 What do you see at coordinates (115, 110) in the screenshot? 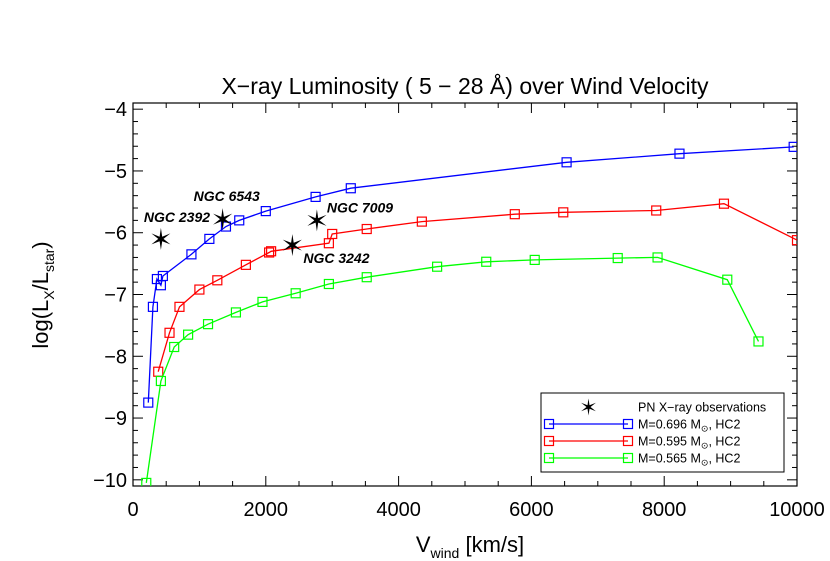
I see `y-tick-label: −4` at bounding box center [115, 110].